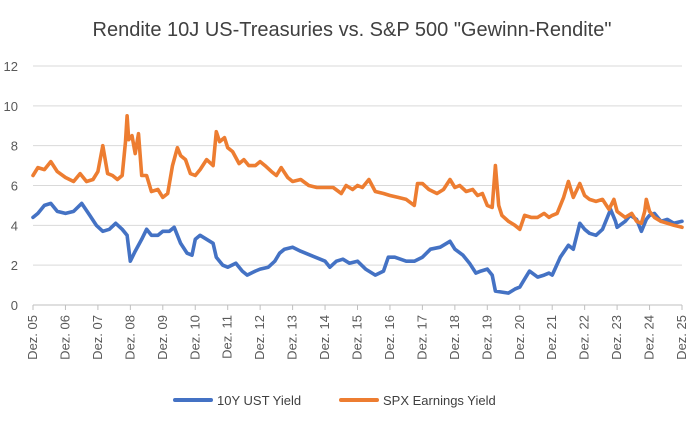 Image resolution: width=700 pixels, height=433 pixels. What do you see at coordinates (259, 337) in the screenshot?
I see `x-tick-label: Dez. 12` at bounding box center [259, 337].